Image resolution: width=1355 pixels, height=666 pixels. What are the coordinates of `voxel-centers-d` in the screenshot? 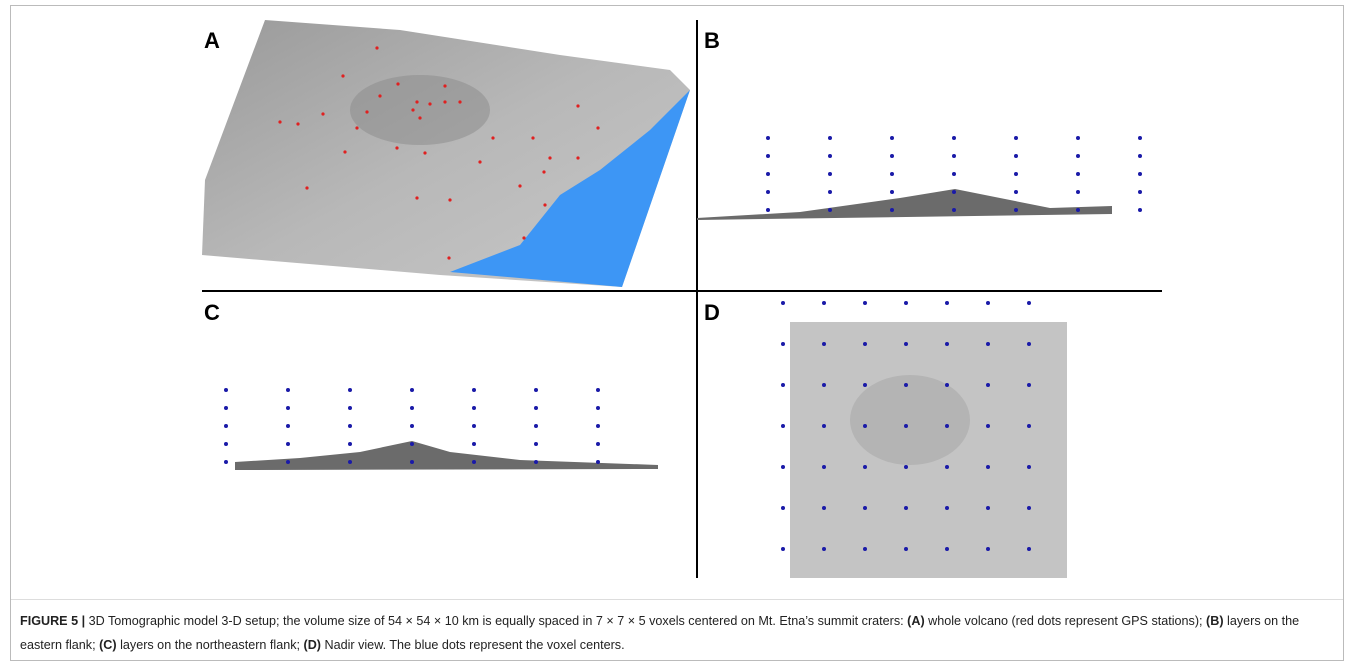 It's located at (906, 426).